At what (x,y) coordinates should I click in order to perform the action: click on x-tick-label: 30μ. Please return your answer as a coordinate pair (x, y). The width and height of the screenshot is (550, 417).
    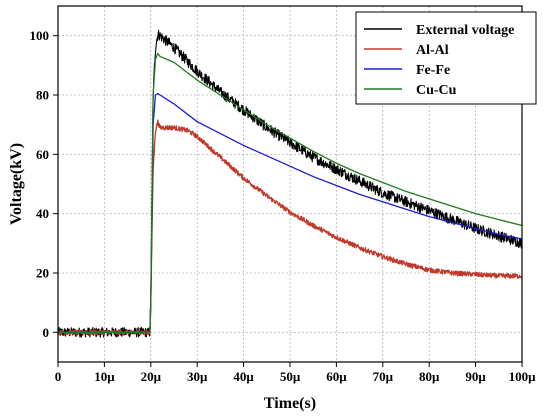
    Looking at the image, I should click on (197, 376).